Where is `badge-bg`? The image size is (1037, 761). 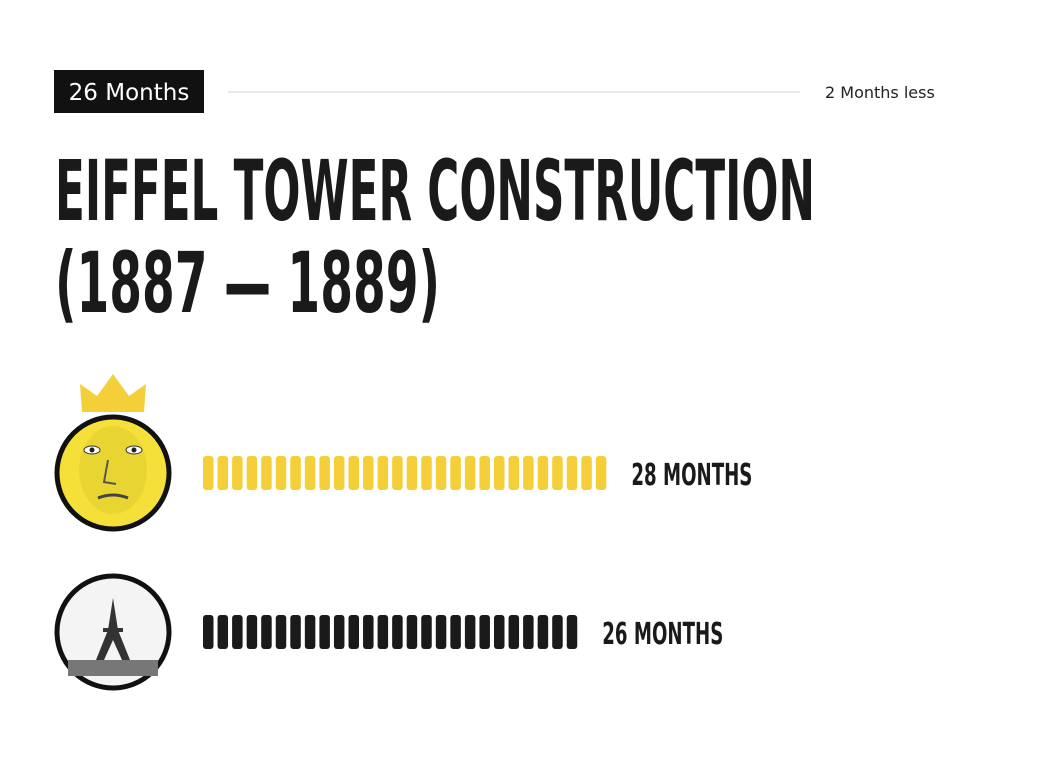
badge-bg is located at coordinates (129, 91).